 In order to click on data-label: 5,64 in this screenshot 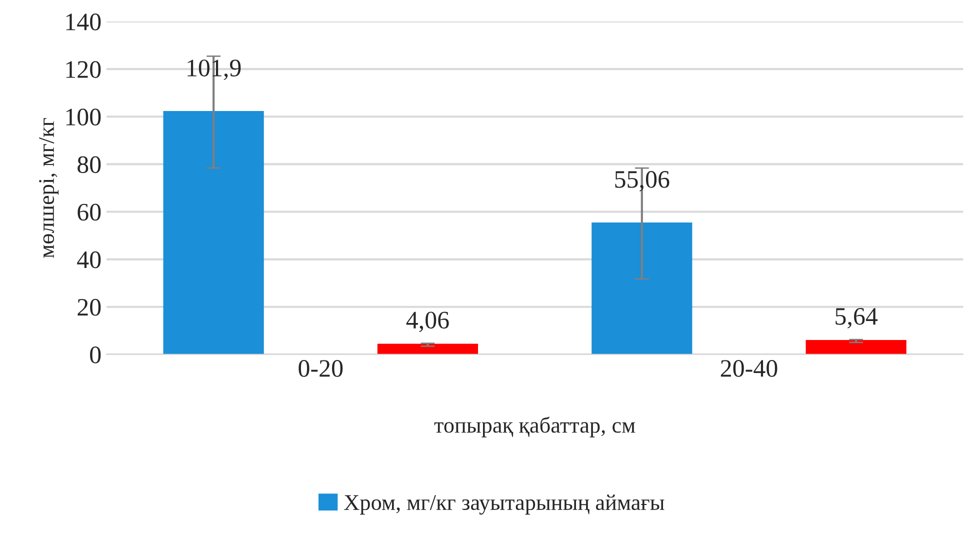, I will do `click(857, 318)`.